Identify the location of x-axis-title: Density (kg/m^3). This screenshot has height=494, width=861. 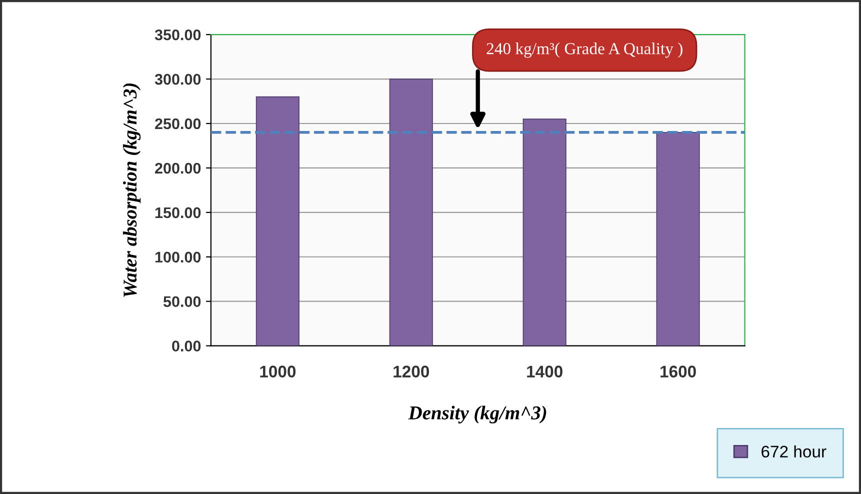
(477, 415).